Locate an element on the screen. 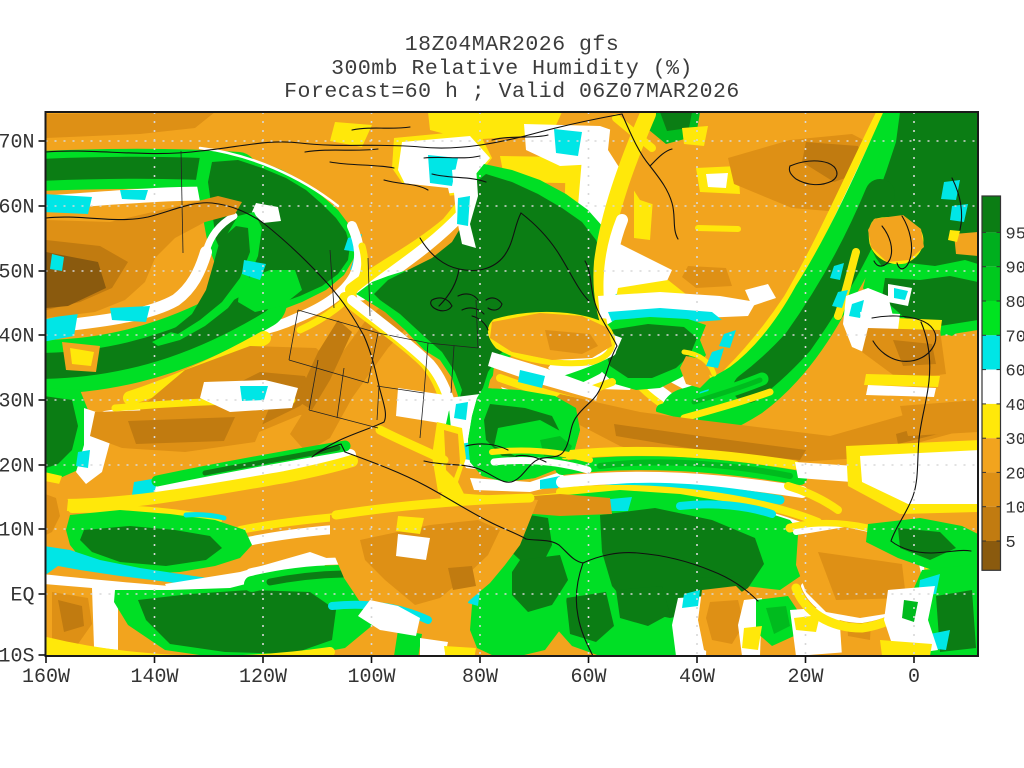 Image resolution: width=1024 pixels, height=768 pixels. svg-text: 120W is located at coordinates (263, 677).